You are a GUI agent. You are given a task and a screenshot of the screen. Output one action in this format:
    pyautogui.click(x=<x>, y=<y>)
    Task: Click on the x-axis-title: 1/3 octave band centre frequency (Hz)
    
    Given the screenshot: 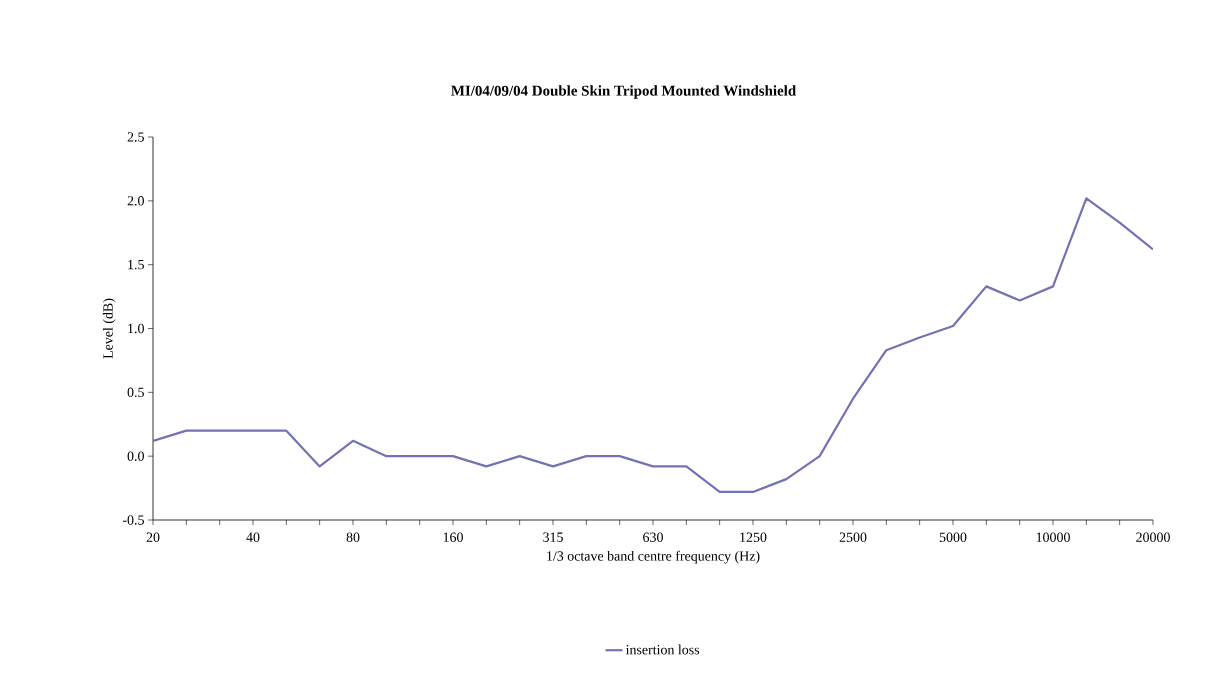 What is the action you would take?
    pyautogui.click(x=653, y=557)
    